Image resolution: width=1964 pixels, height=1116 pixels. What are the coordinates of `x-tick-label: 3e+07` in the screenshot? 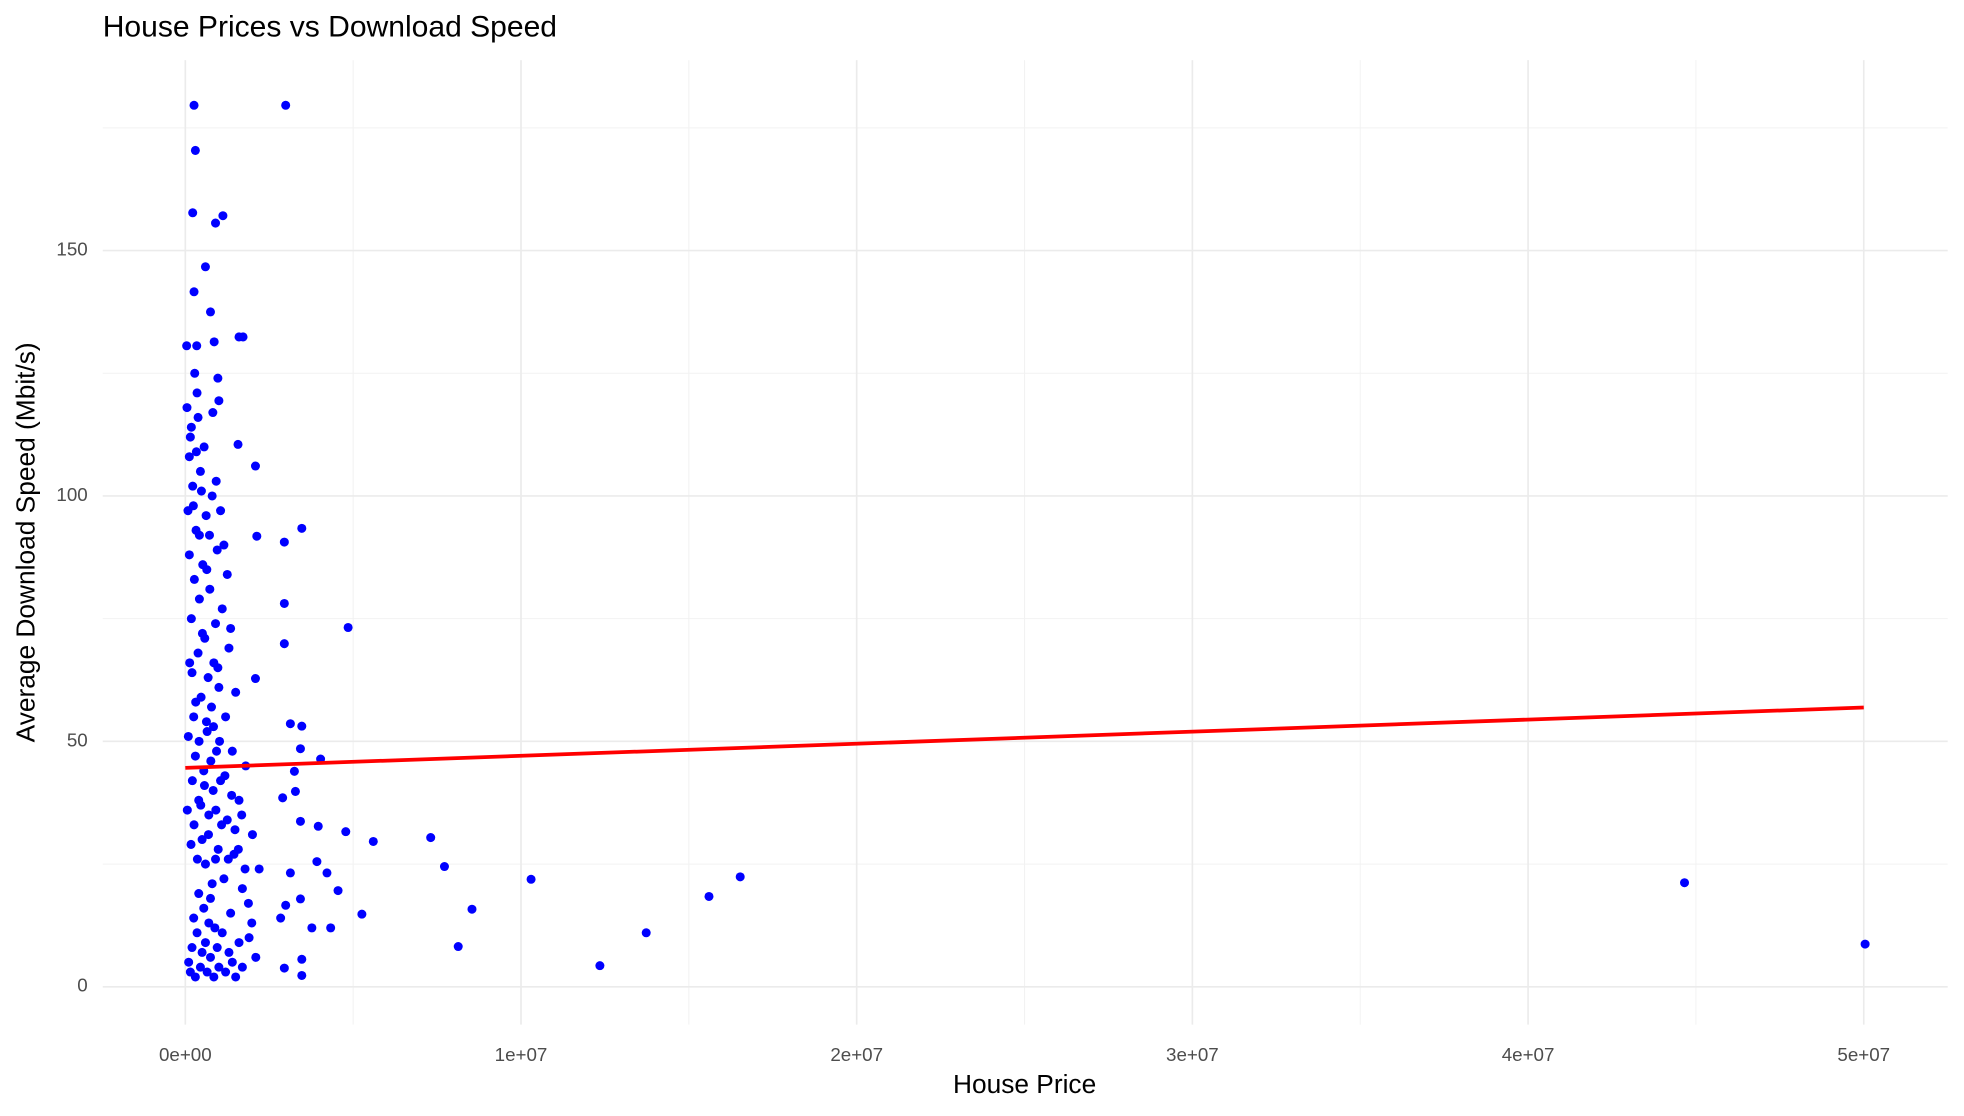 It's located at (1192, 1054).